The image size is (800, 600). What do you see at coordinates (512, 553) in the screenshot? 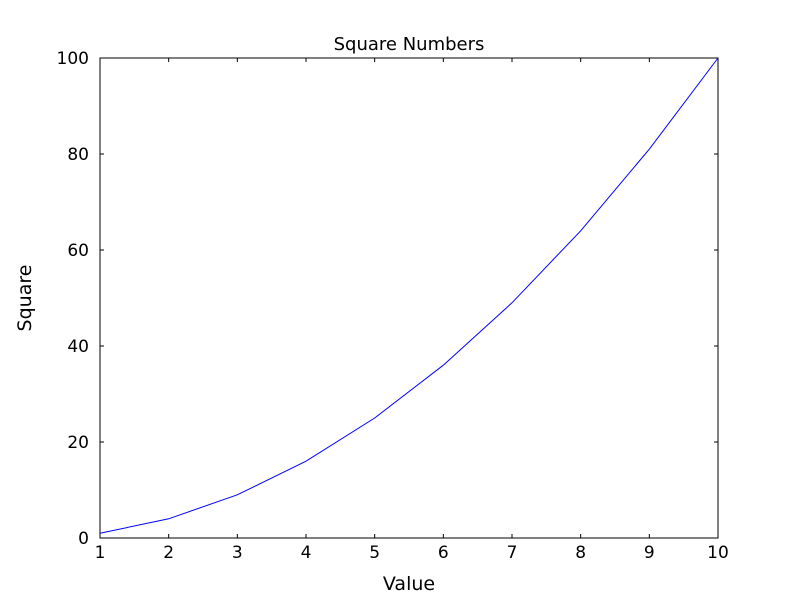
I see `x-tick-label: 7` at bounding box center [512, 553].